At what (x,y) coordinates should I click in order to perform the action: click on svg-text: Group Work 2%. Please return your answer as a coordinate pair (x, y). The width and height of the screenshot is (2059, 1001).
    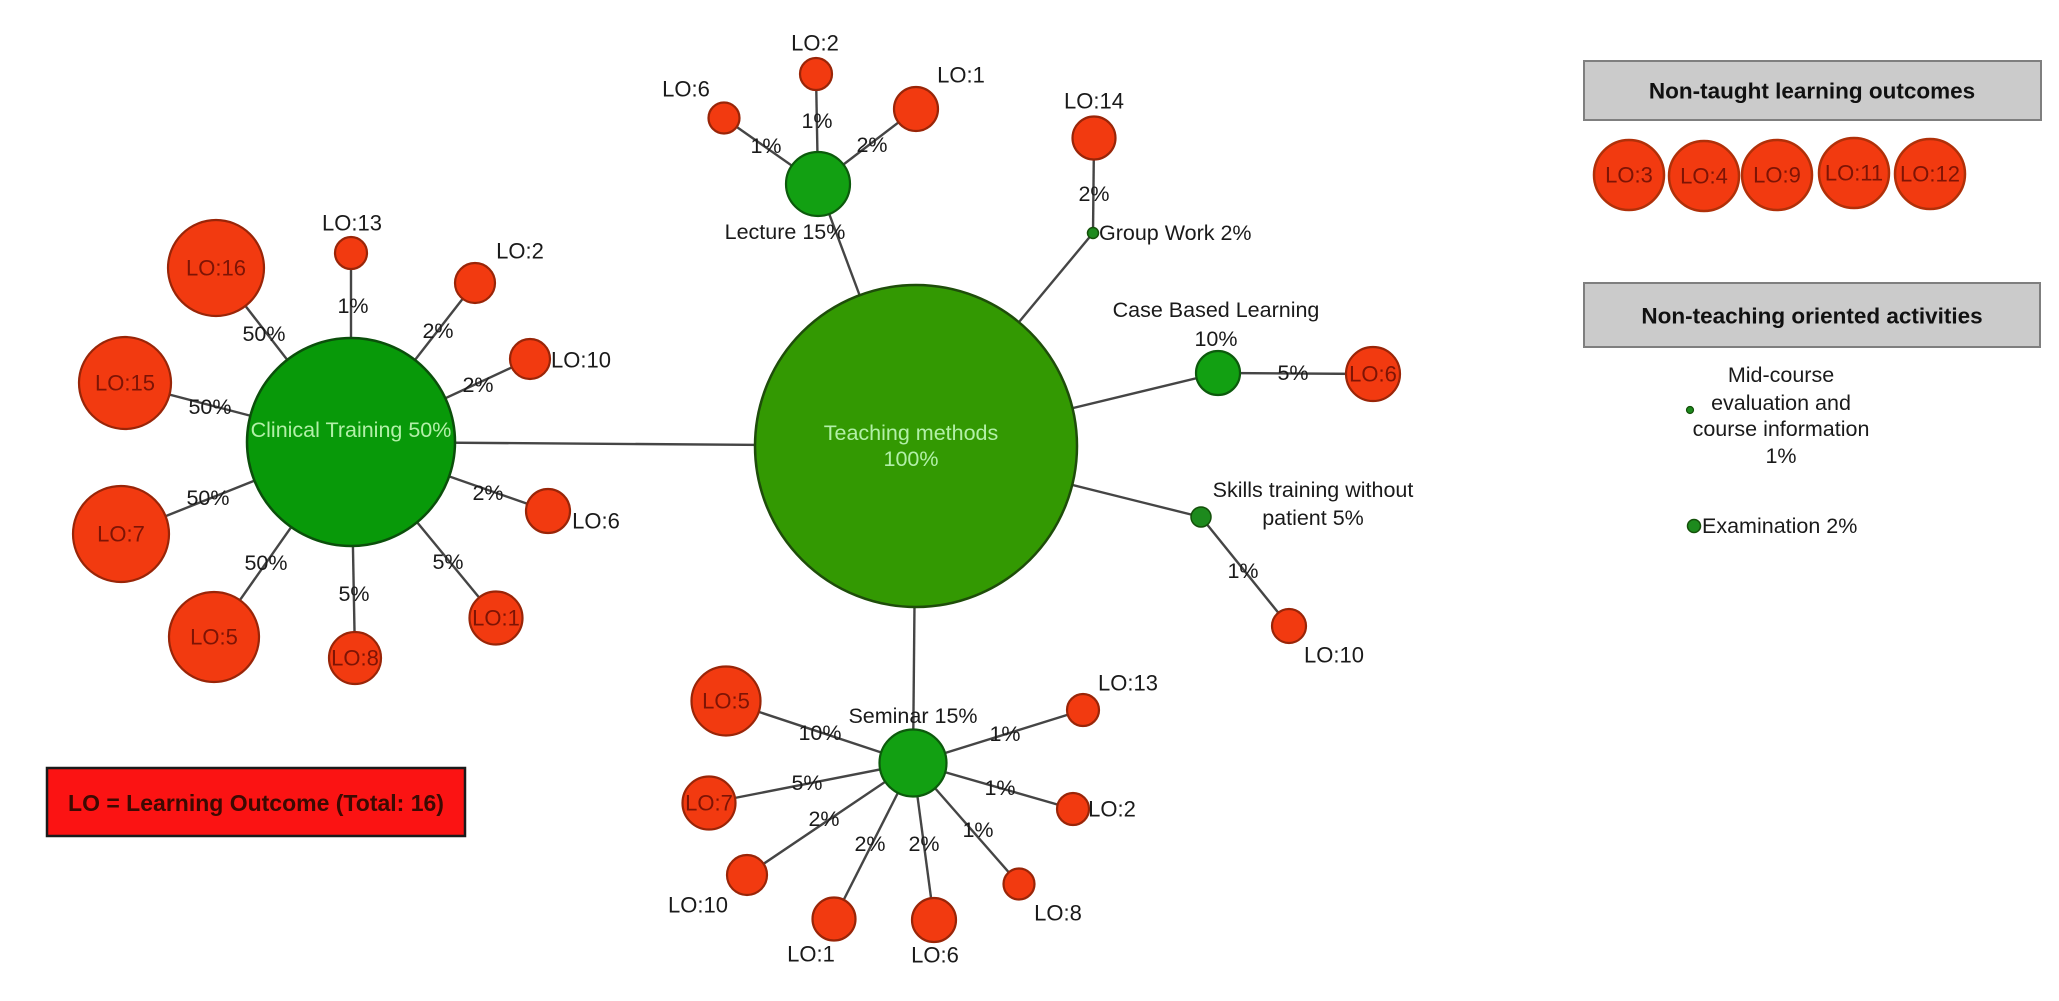
    Looking at the image, I should click on (1175, 233).